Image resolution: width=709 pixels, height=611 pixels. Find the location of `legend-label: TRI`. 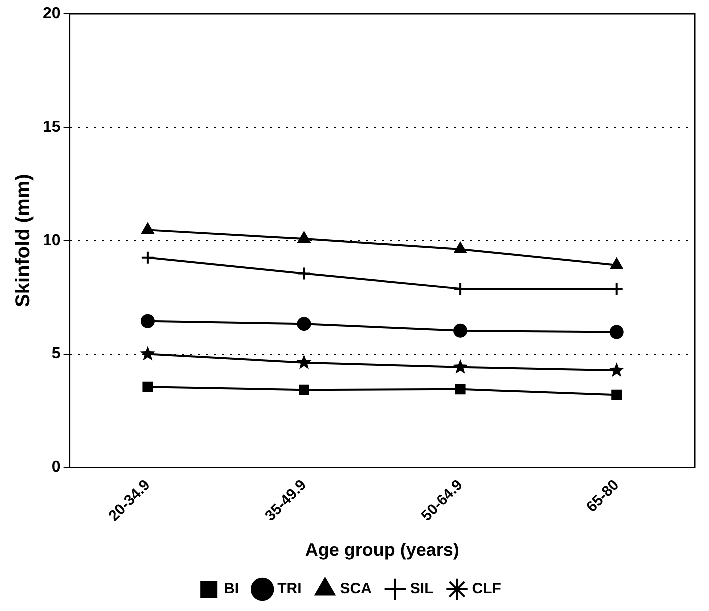

legend-label: TRI is located at coordinates (290, 589).